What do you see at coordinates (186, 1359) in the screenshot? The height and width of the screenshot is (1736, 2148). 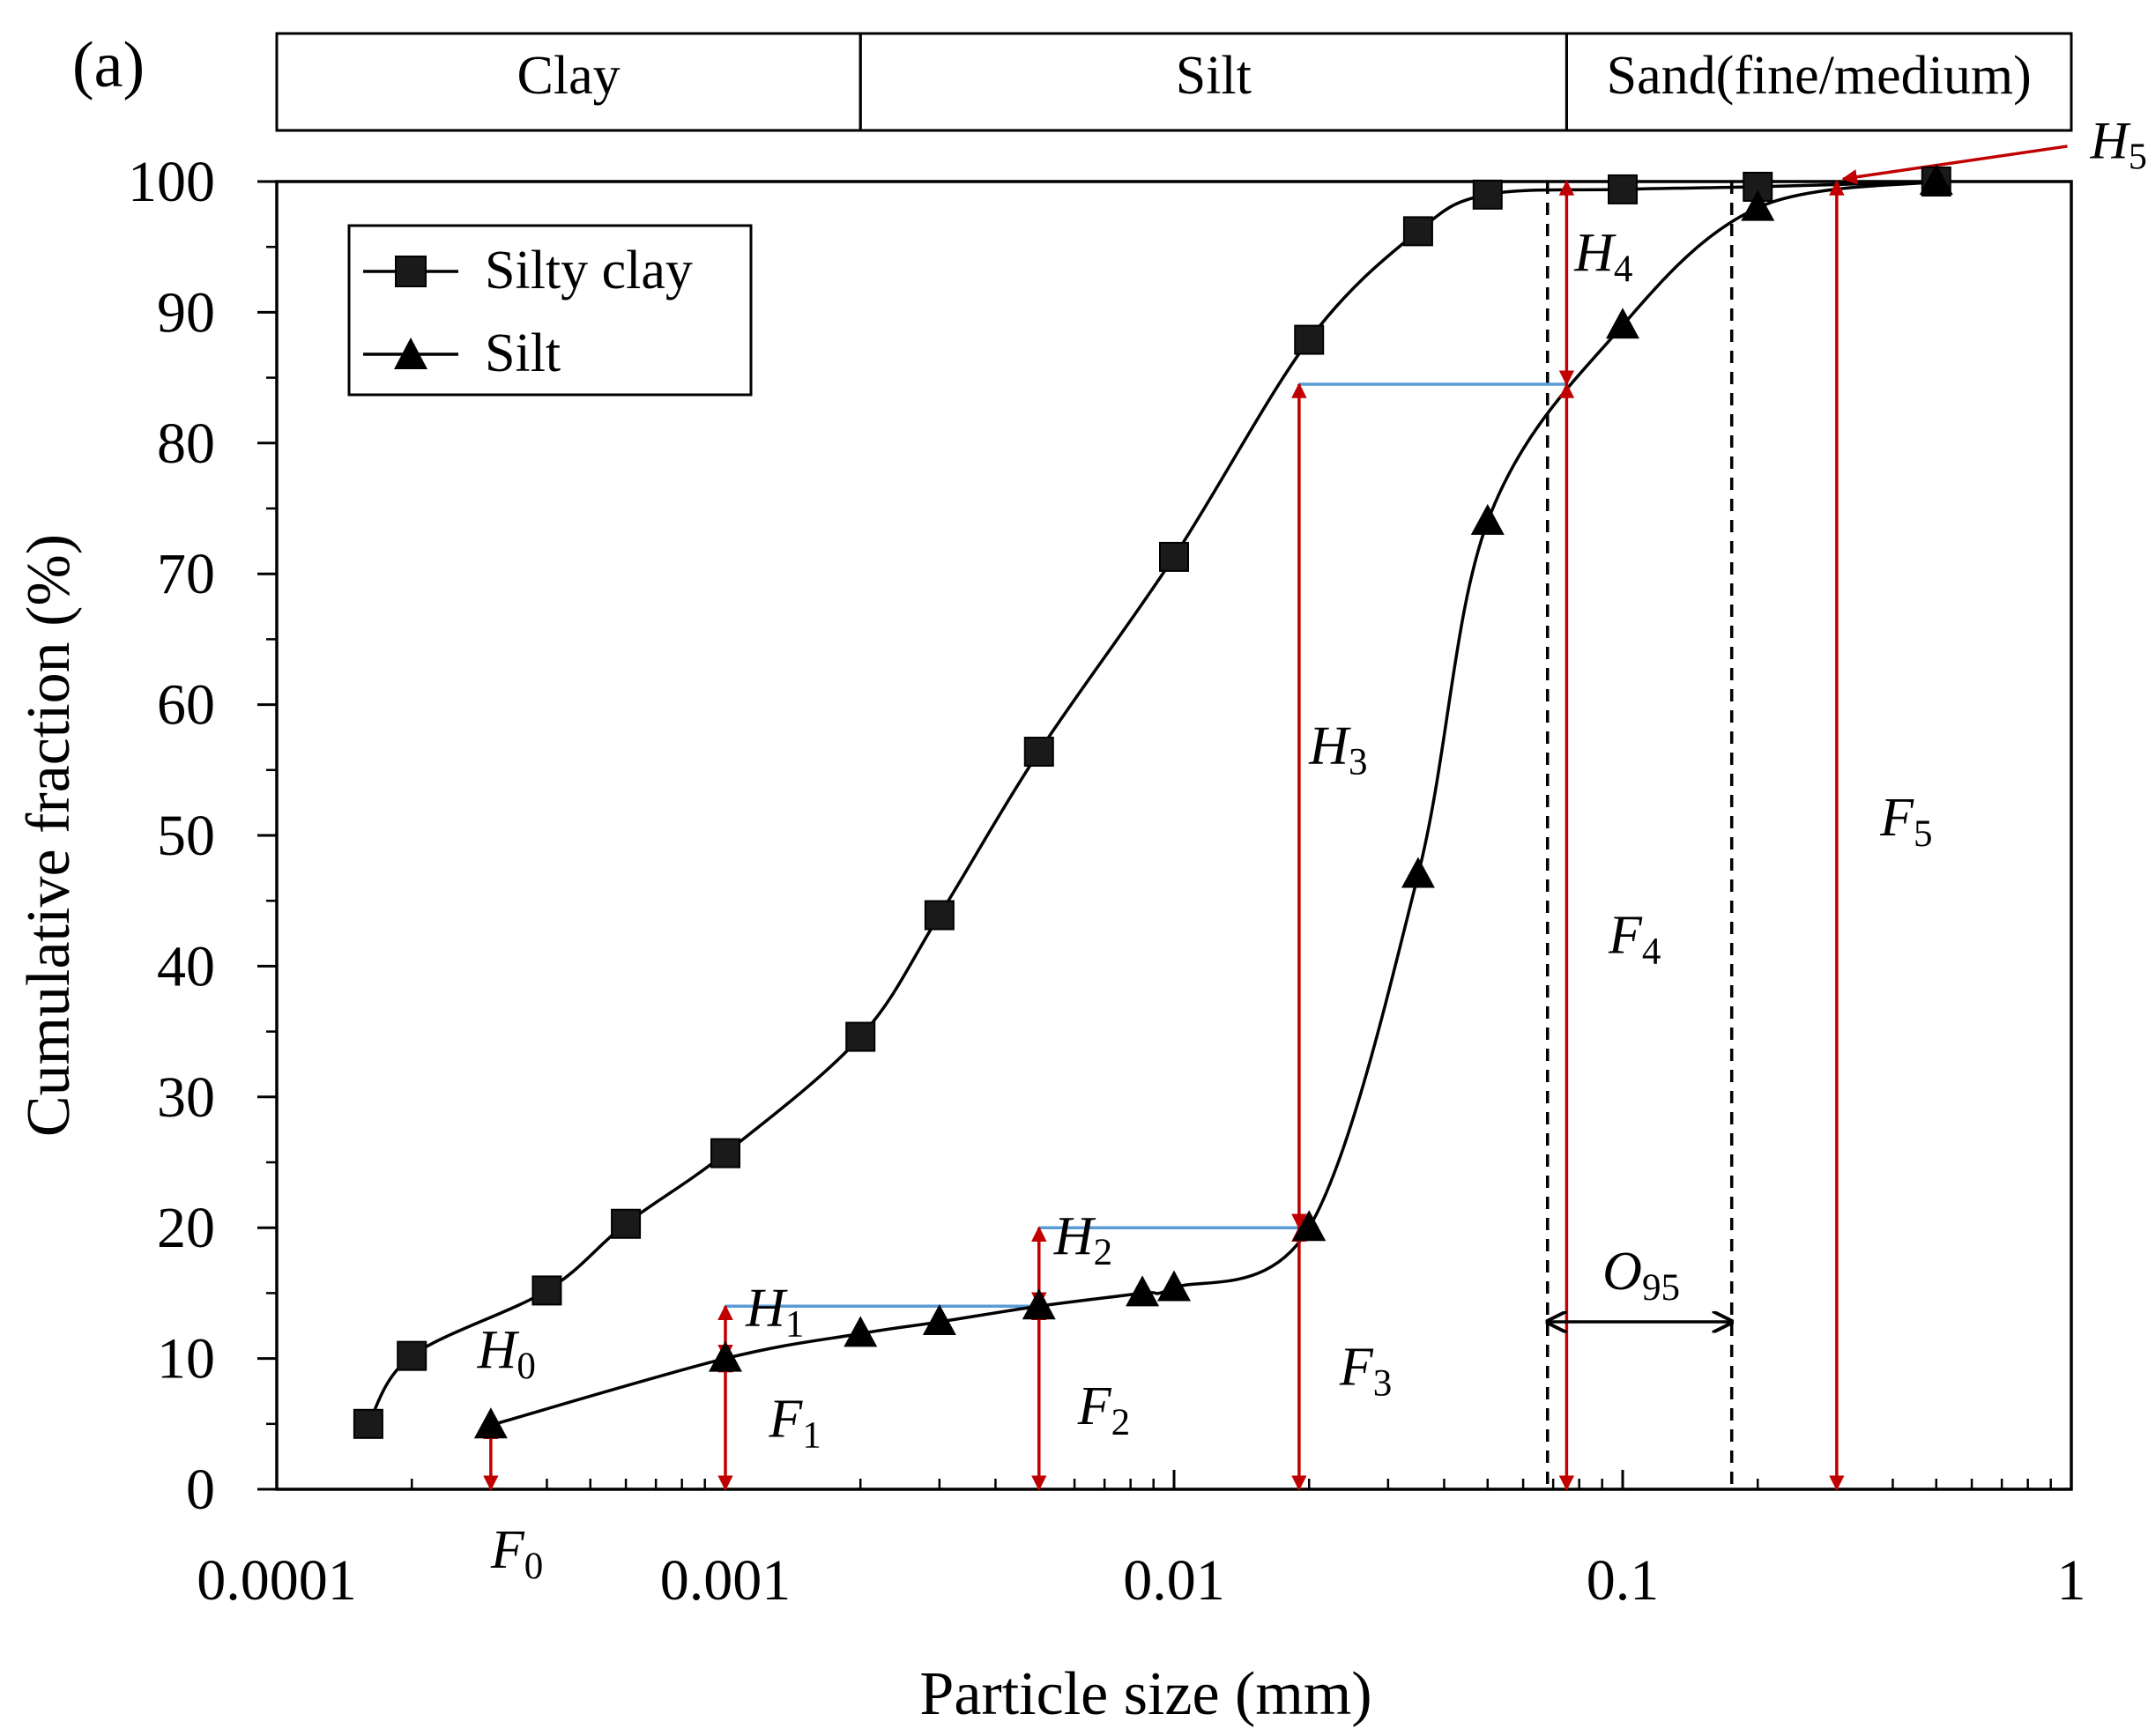 I see `y-tick-label: 10` at bounding box center [186, 1359].